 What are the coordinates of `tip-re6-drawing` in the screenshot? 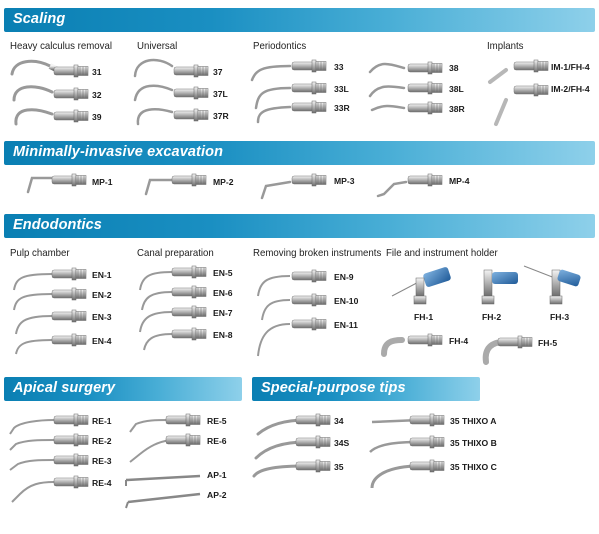 It's located at (165, 448).